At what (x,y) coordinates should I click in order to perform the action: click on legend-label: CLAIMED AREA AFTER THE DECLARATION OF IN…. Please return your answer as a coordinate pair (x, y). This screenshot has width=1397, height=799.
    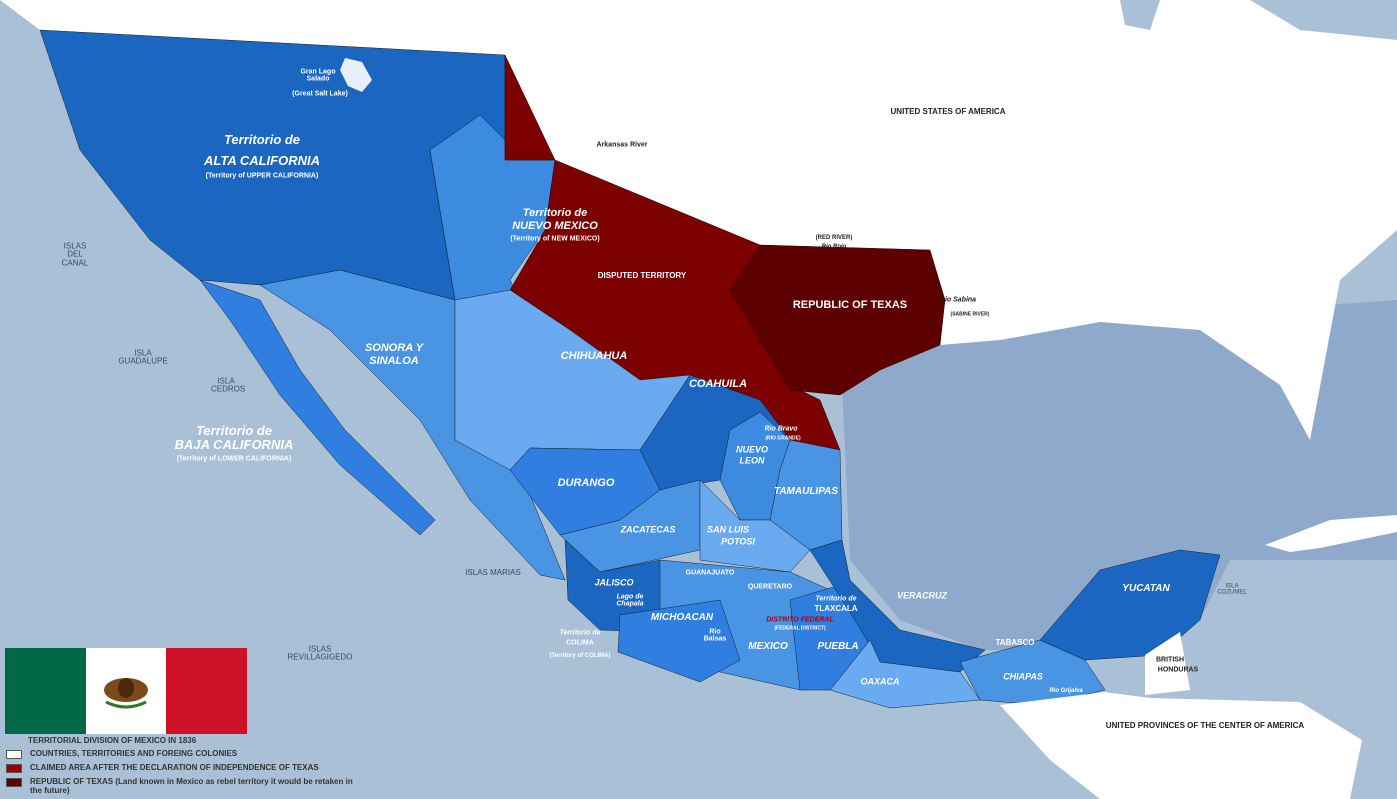
    Looking at the image, I should click on (174, 767).